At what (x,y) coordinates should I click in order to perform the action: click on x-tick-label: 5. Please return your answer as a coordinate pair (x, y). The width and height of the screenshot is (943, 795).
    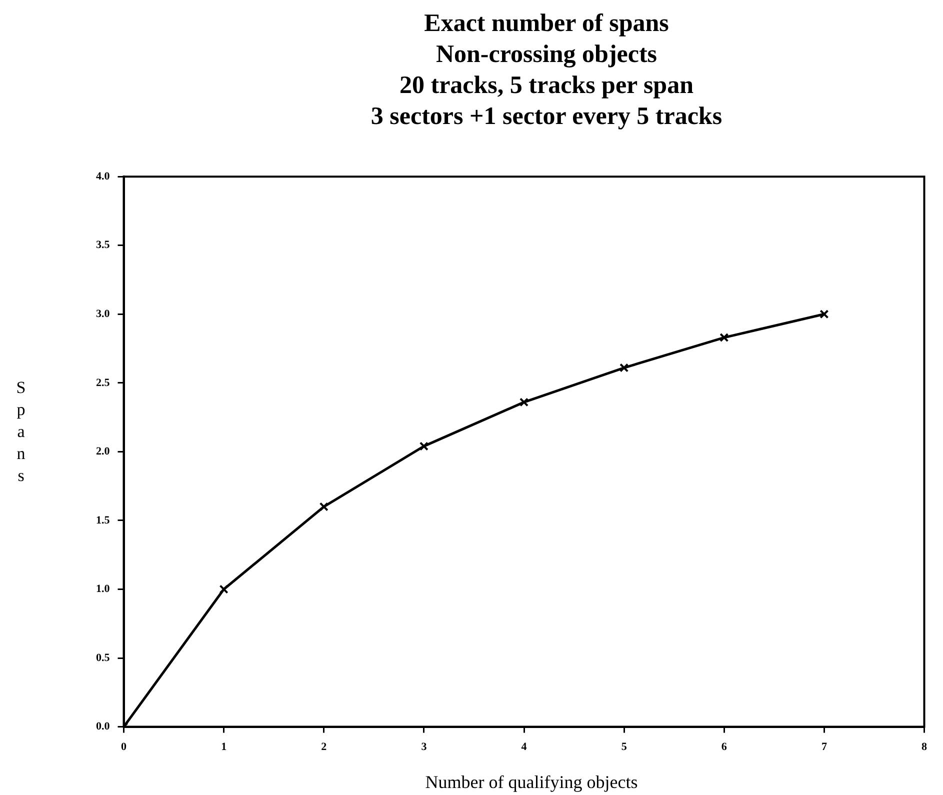
    Looking at the image, I should click on (624, 747).